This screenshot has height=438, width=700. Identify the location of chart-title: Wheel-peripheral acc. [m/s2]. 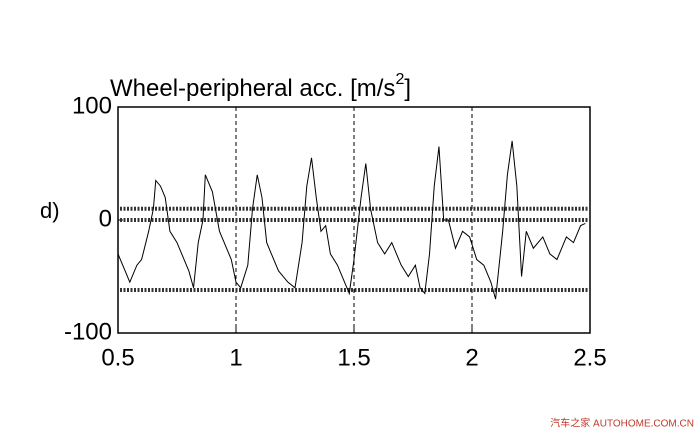
(260, 86).